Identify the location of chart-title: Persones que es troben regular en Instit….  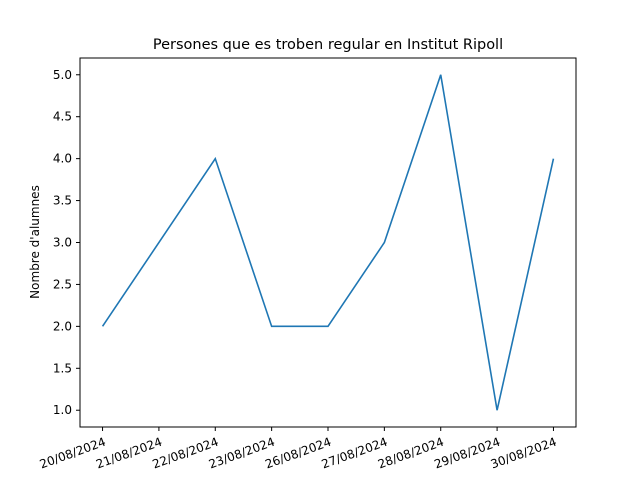
(328, 45).